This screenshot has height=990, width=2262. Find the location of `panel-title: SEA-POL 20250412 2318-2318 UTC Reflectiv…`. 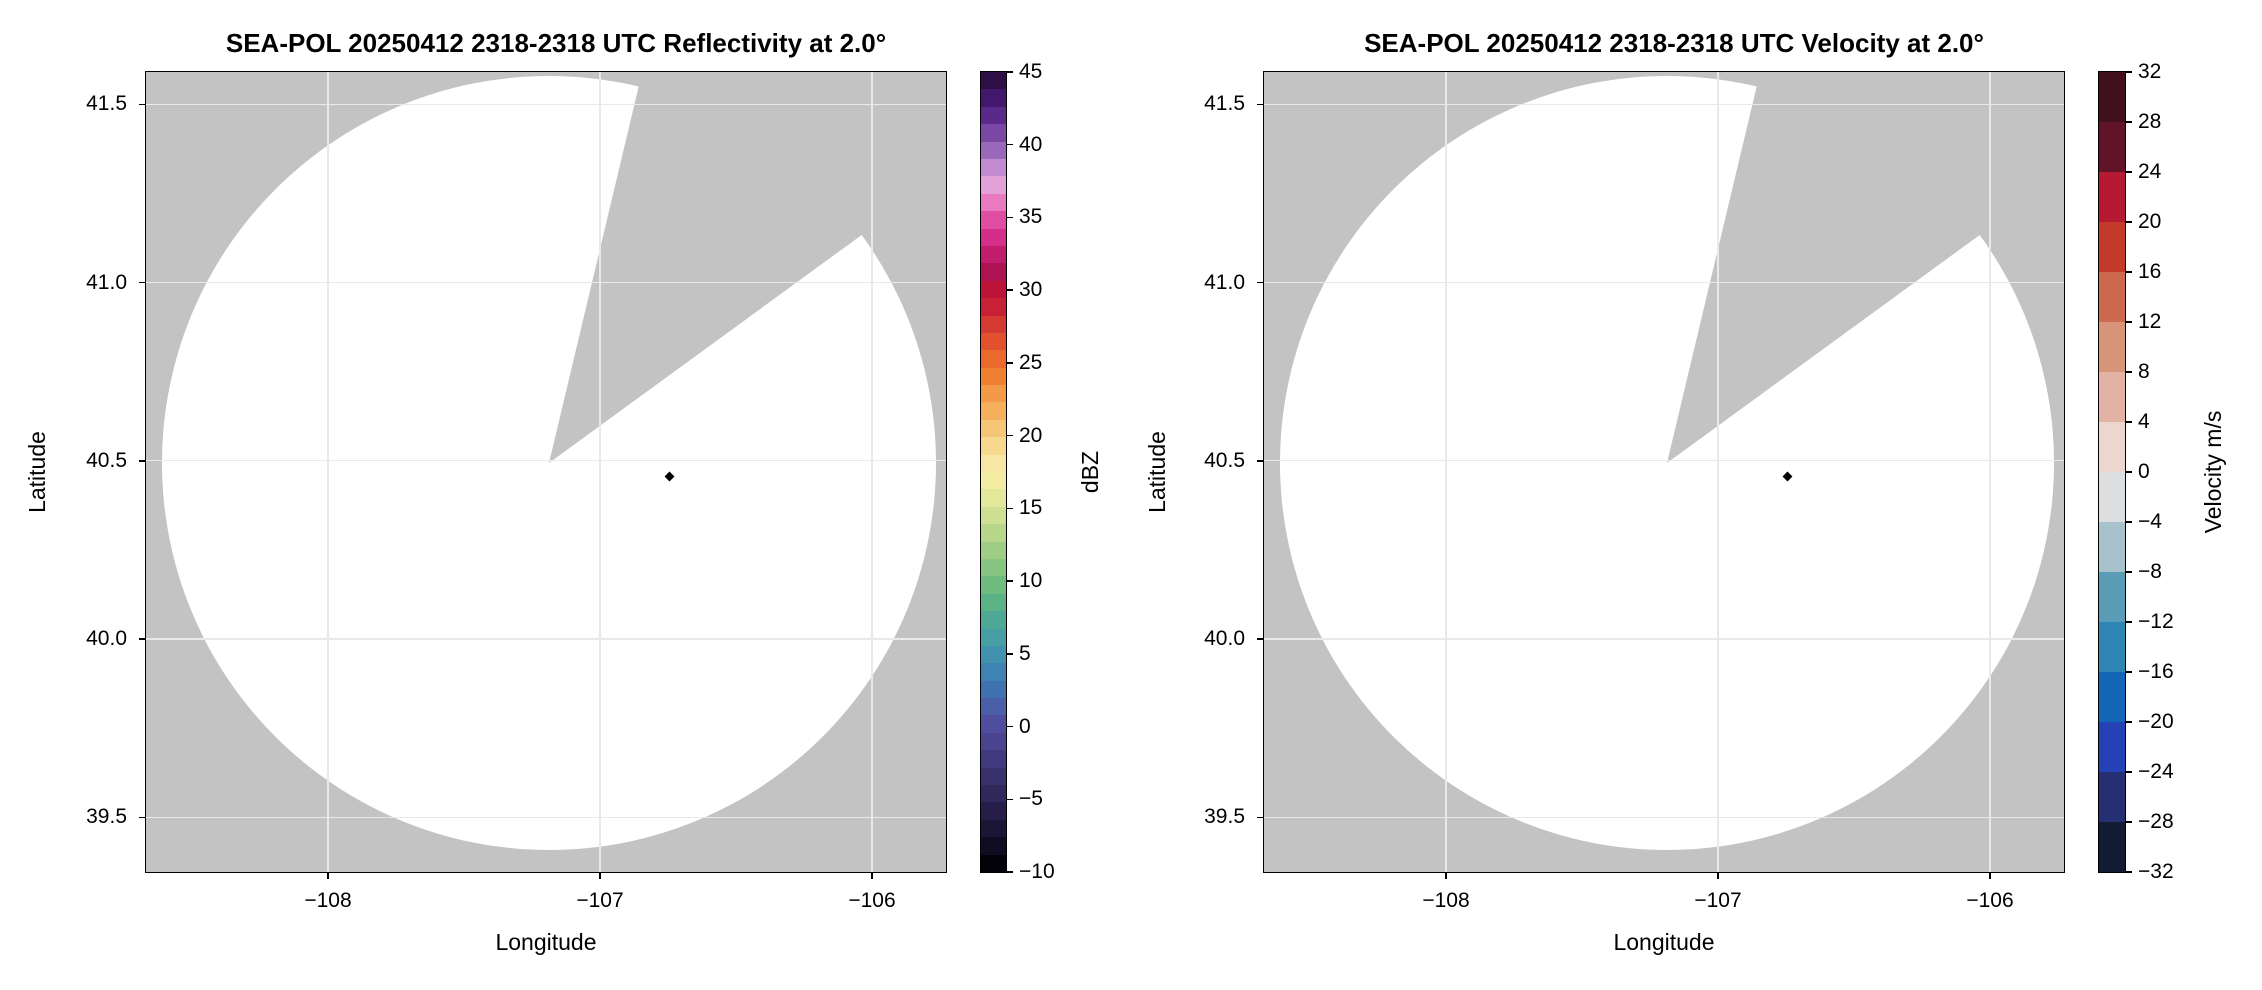

panel-title: SEA-POL 20250412 2318-2318 UTC Reflectiv… is located at coordinates (556, 43).